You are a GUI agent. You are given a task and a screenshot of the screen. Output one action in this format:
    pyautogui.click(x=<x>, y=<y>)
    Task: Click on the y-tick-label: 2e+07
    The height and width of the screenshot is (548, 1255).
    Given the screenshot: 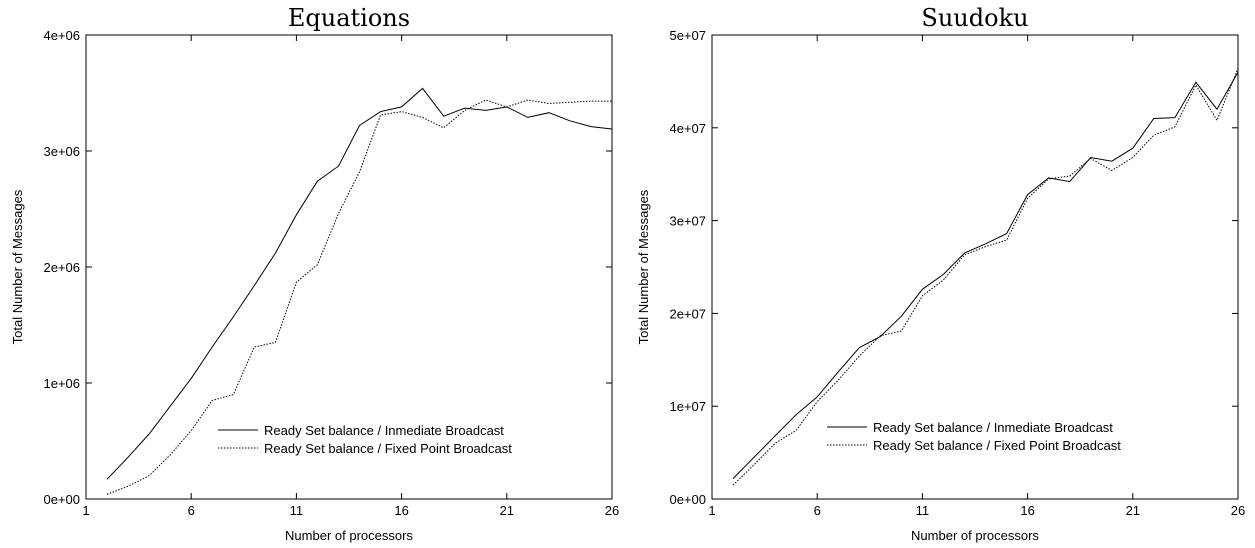 What is the action you would take?
    pyautogui.click(x=687, y=313)
    